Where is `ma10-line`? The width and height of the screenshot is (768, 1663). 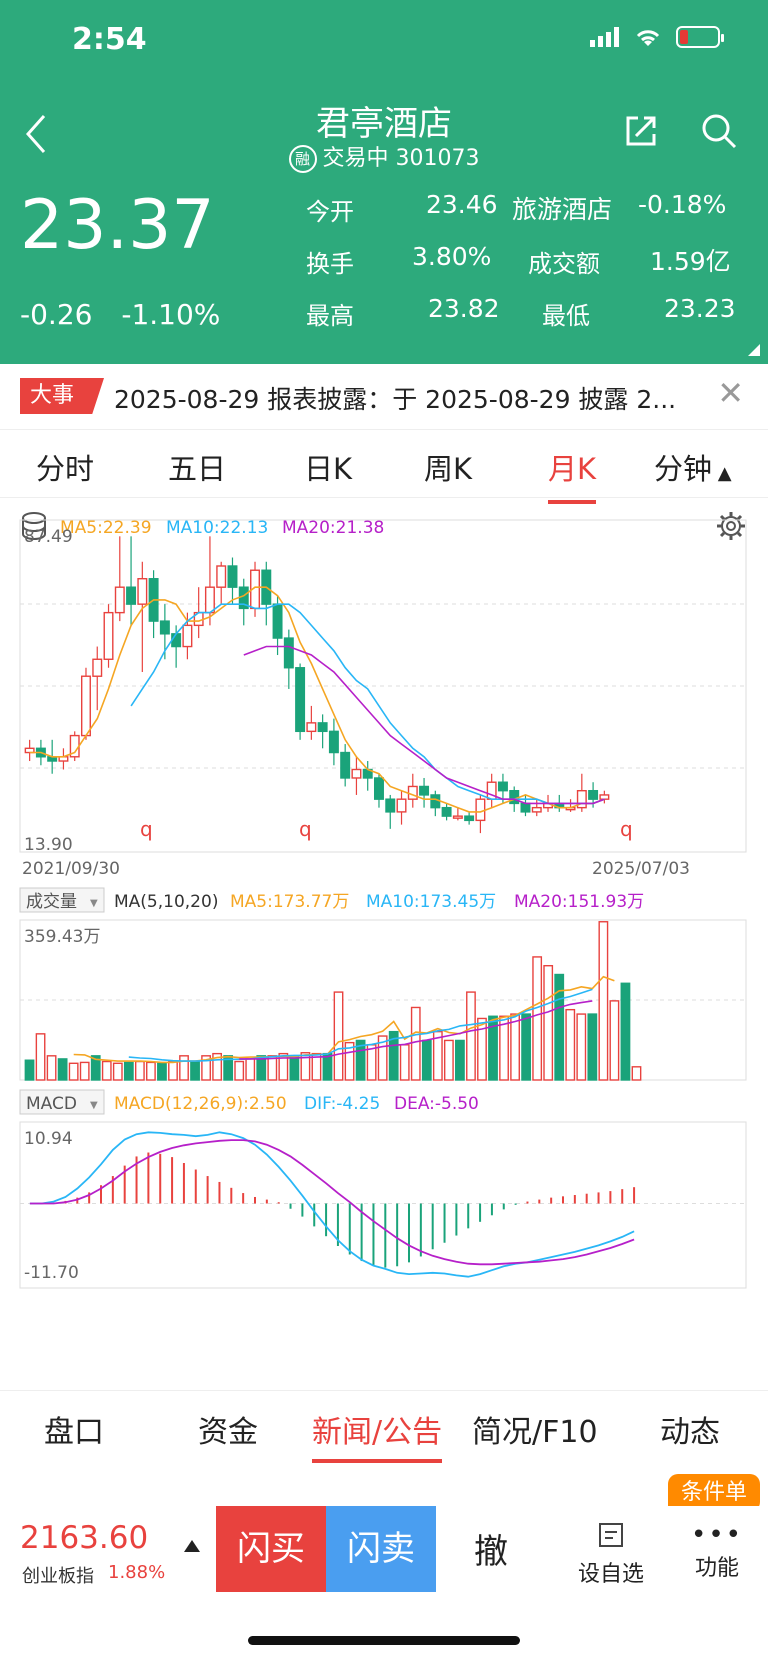
ma10-line is located at coordinates (367, 704).